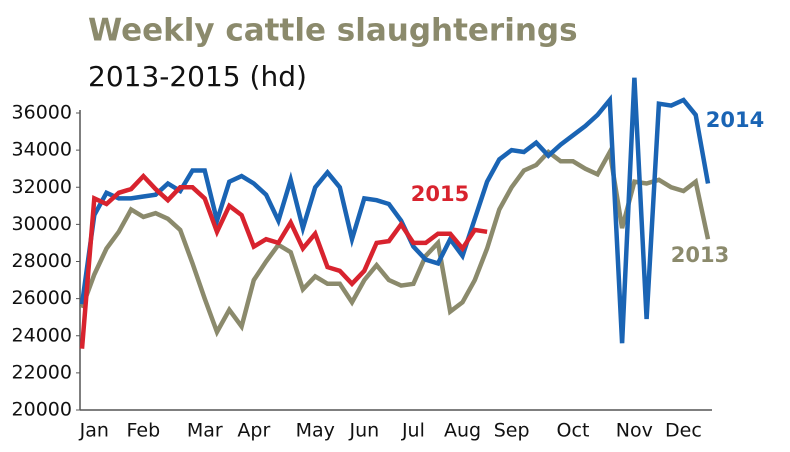 The image size is (790, 452). Describe the element at coordinates (42, 113) in the screenshot. I see `y-tick-label: 36000` at that location.